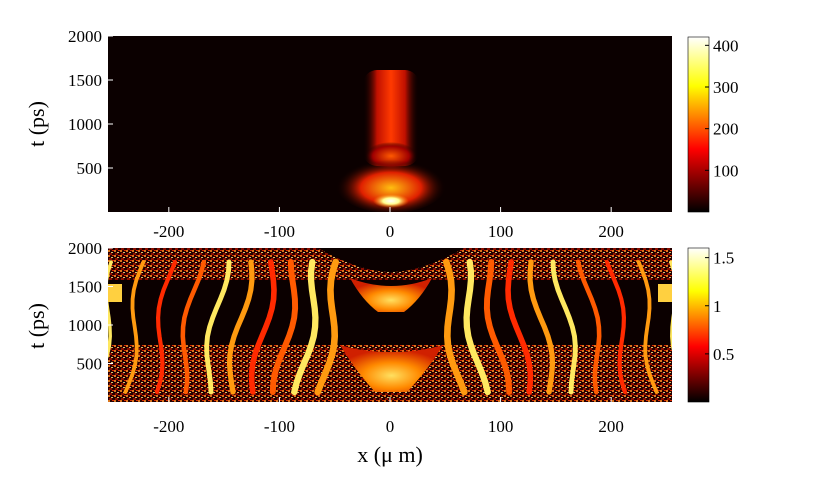 This screenshot has height=480, width=822. Describe the element at coordinates (90, 102) in the screenshot. I see `top-y-ticks: 500 1000 1500 2000` at that location.